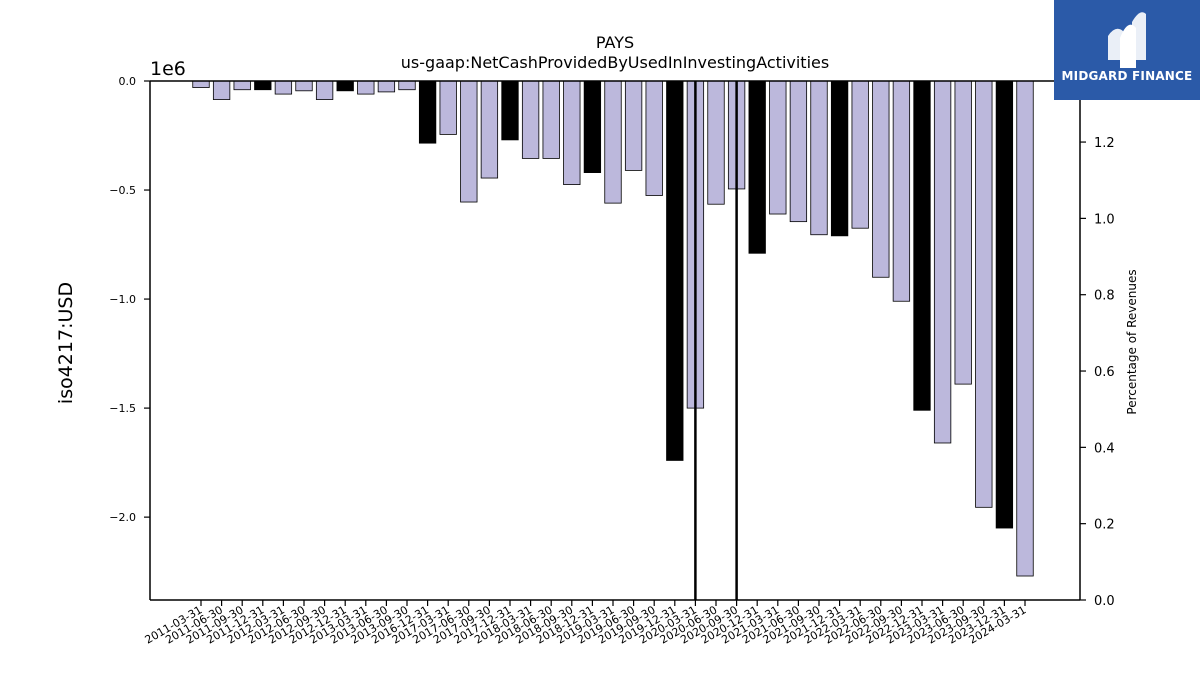  Describe the element at coordinates (66, 343) in the screenshot. I see `y-axis-label: iso4217:USD` at that location.